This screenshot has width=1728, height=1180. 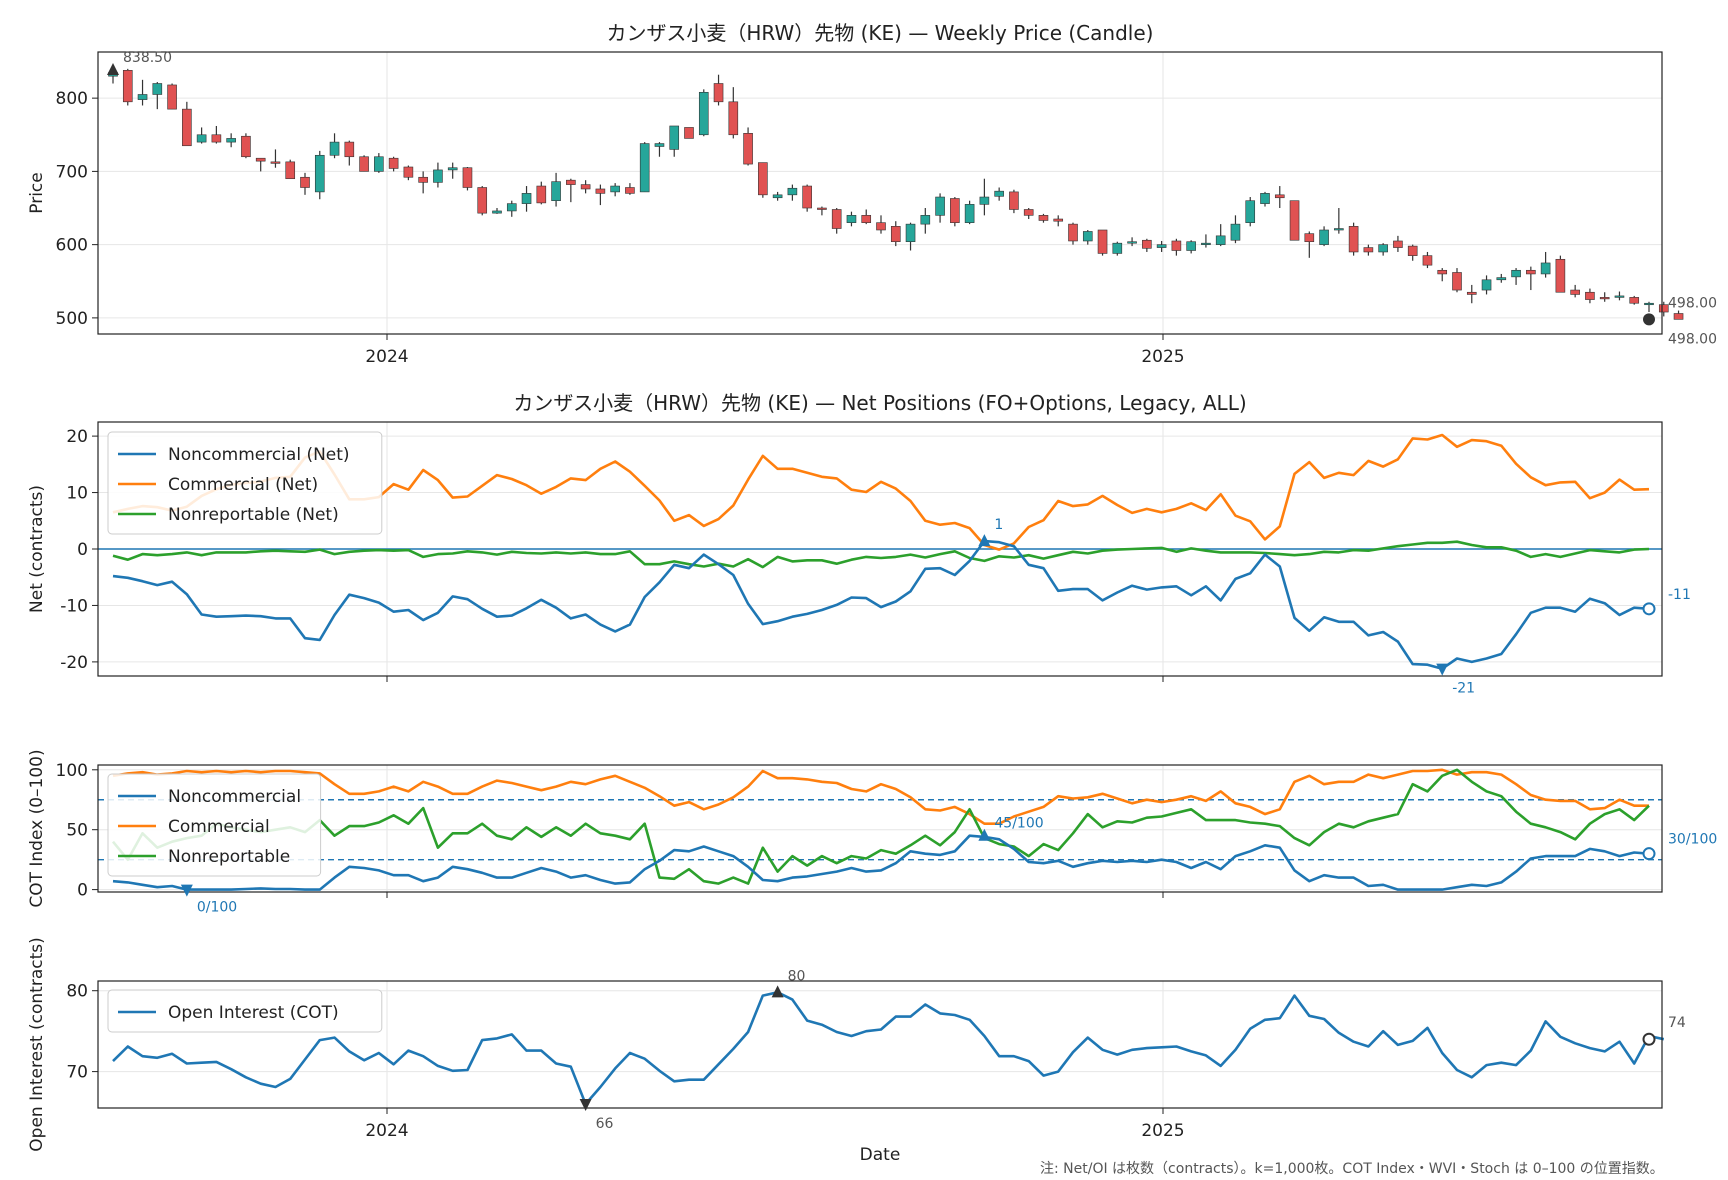 I want to click on oi-min-marker, so click(x=585, y=1104).